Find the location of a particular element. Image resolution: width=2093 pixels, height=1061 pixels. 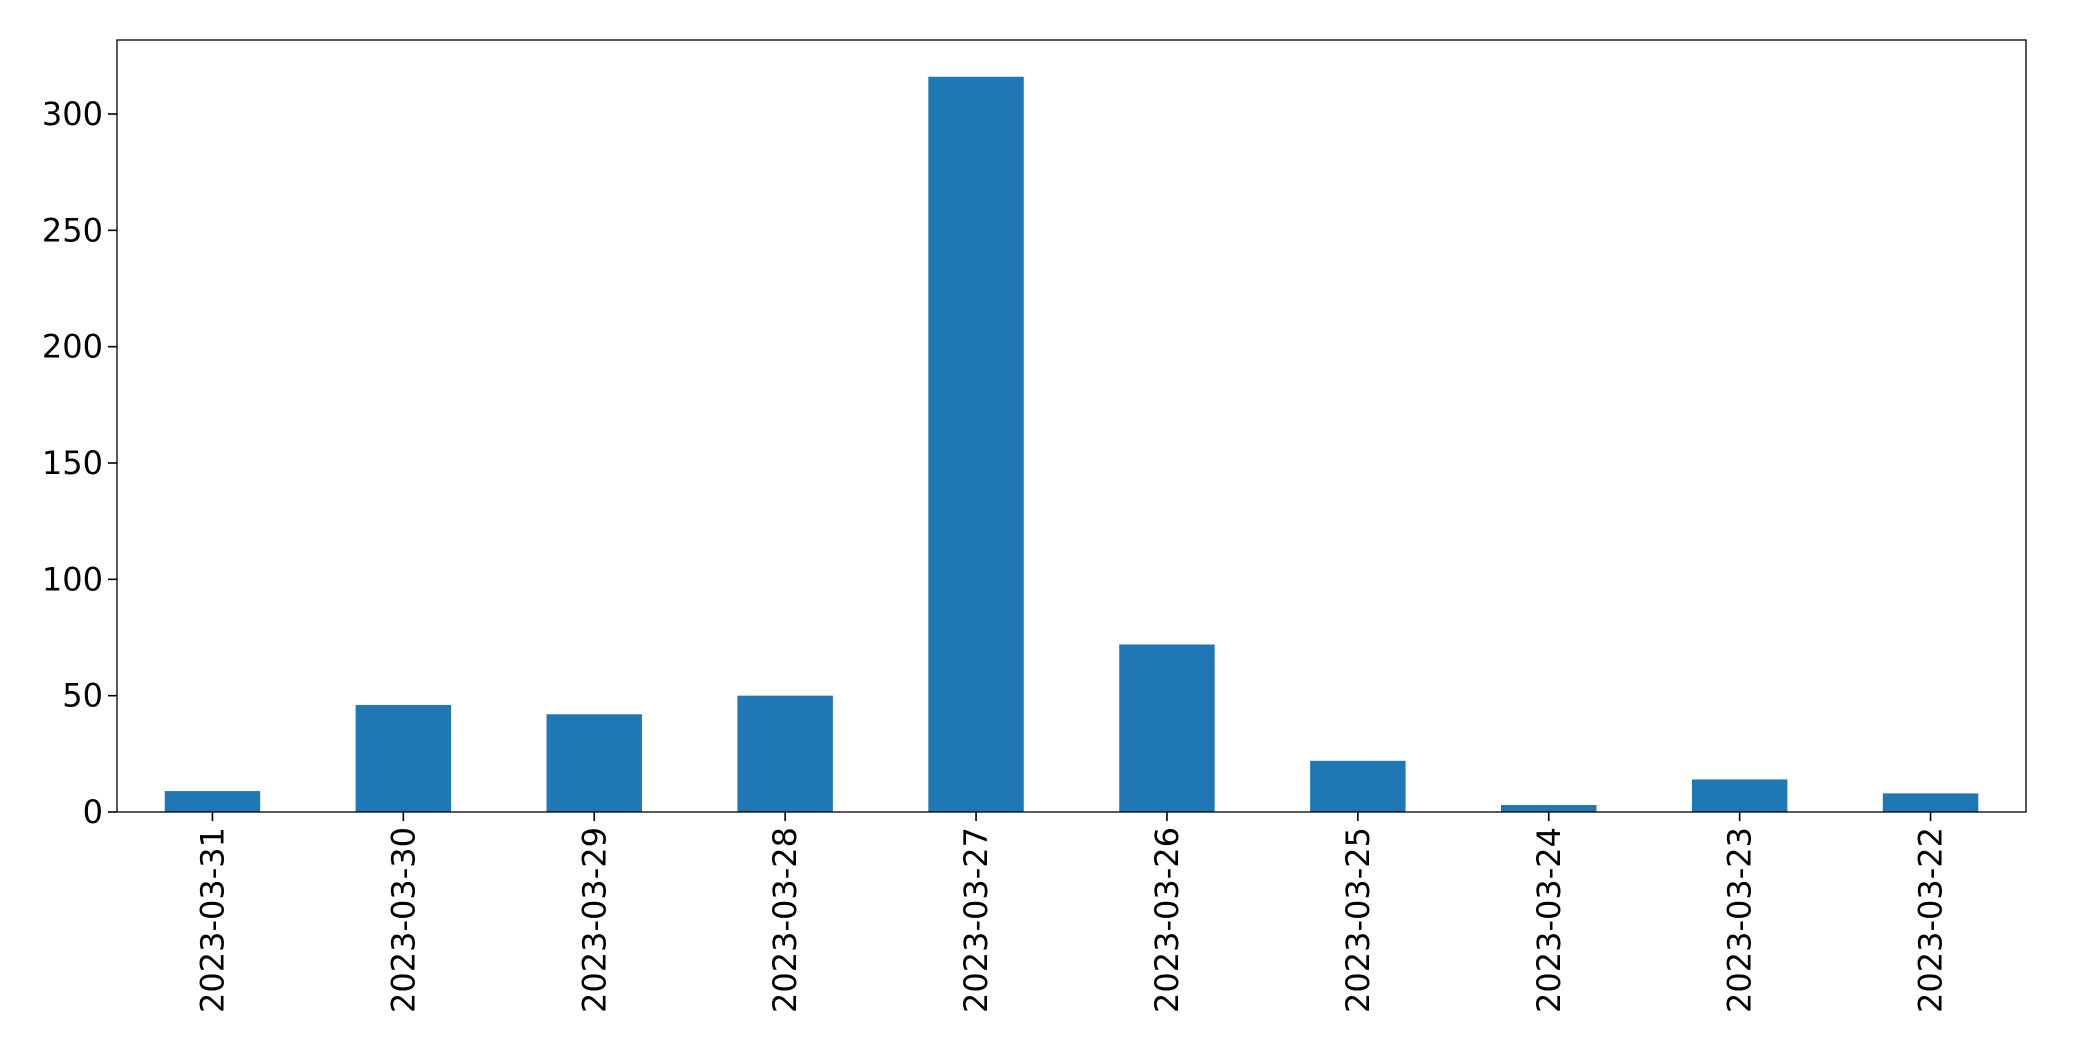

x-tick-label: 2023-03-24 is located at coordinates (1549, 920).